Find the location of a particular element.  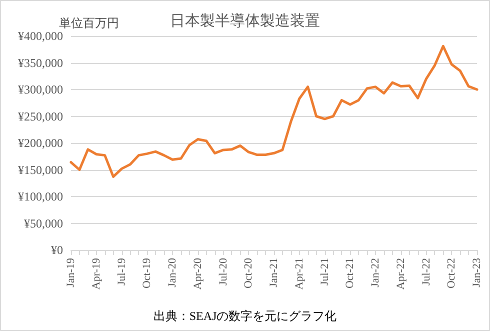

x-tick-label: Jul-19 is located at coordinates (122, 272).